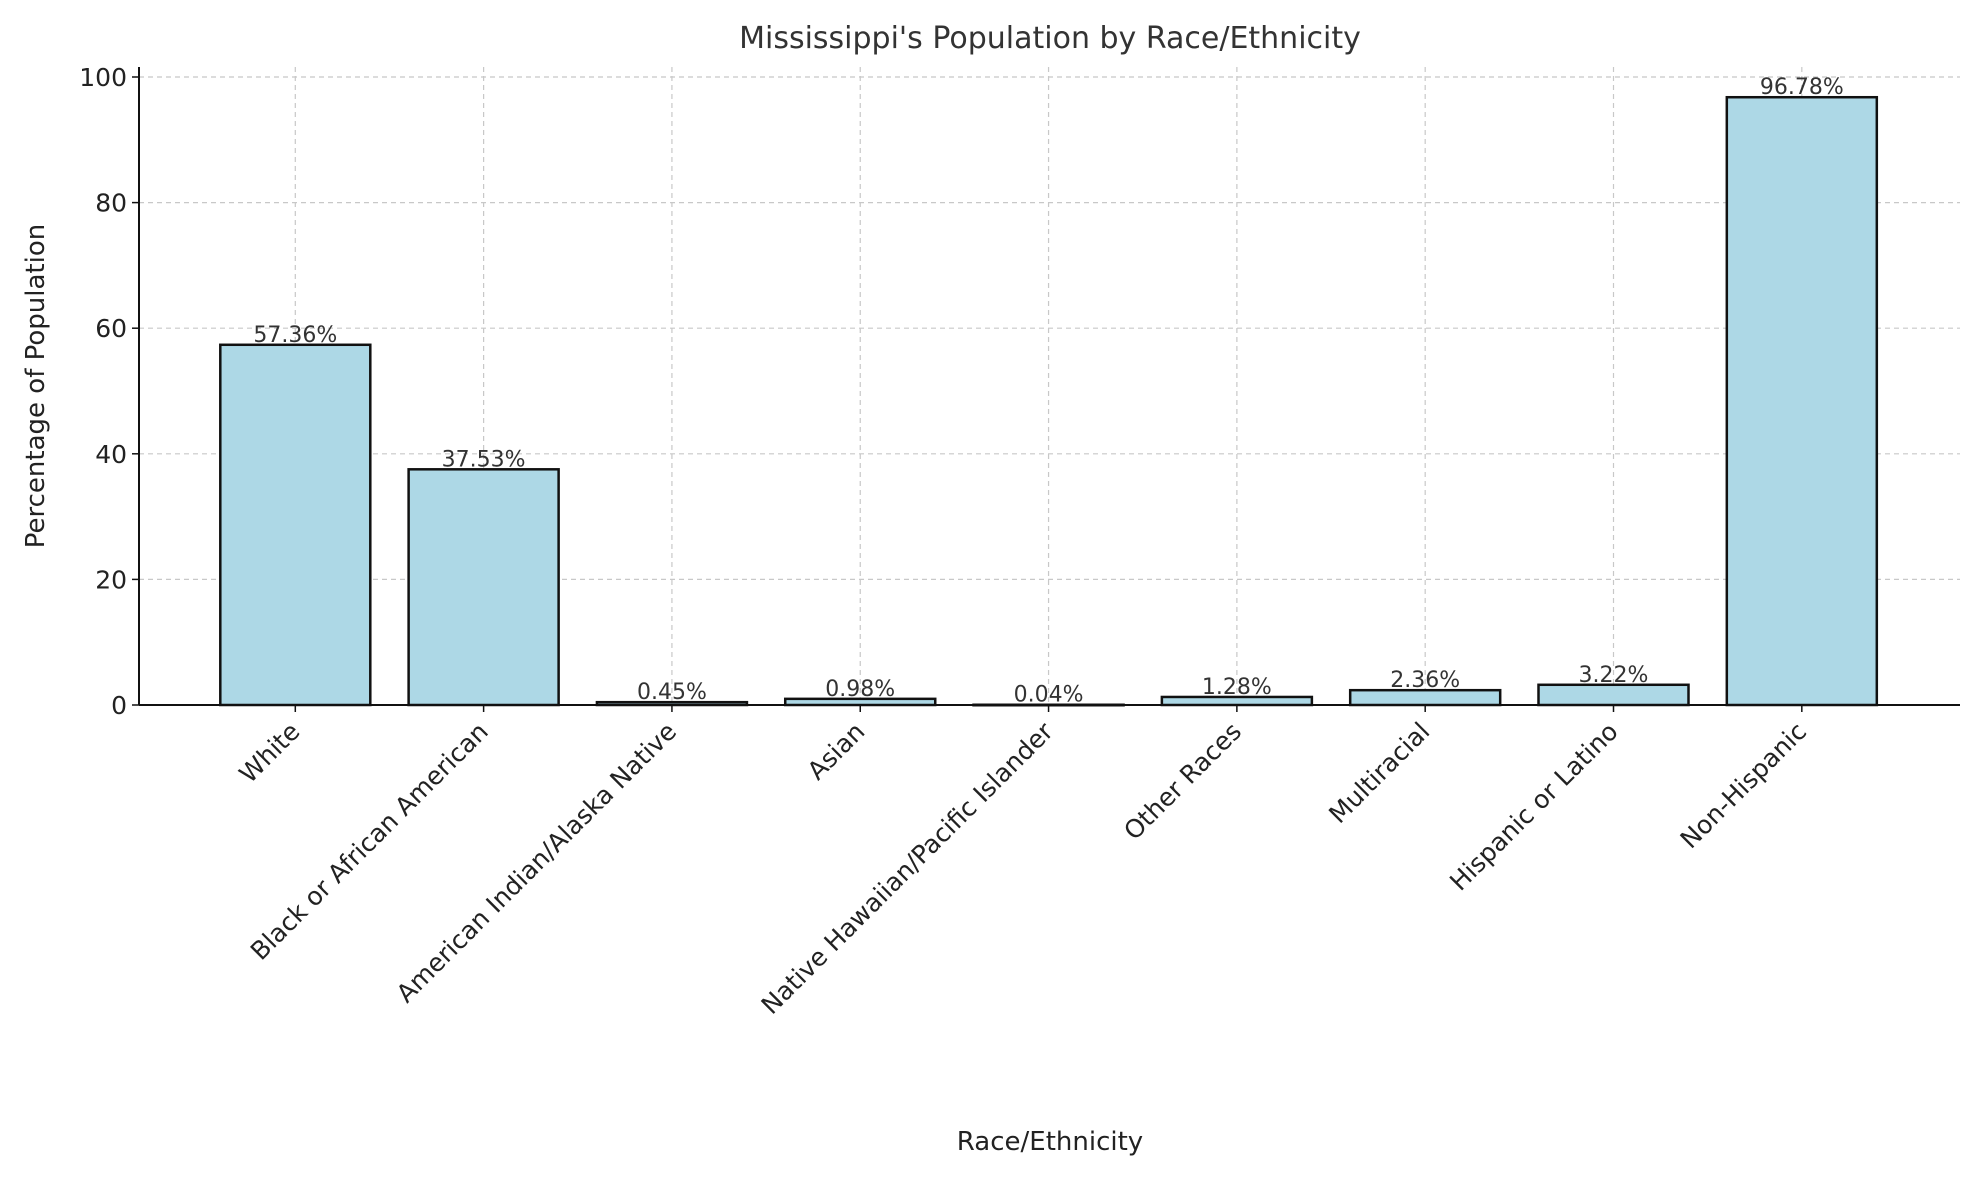  I want to click on y-tick-label: 80, so click(111, 203).